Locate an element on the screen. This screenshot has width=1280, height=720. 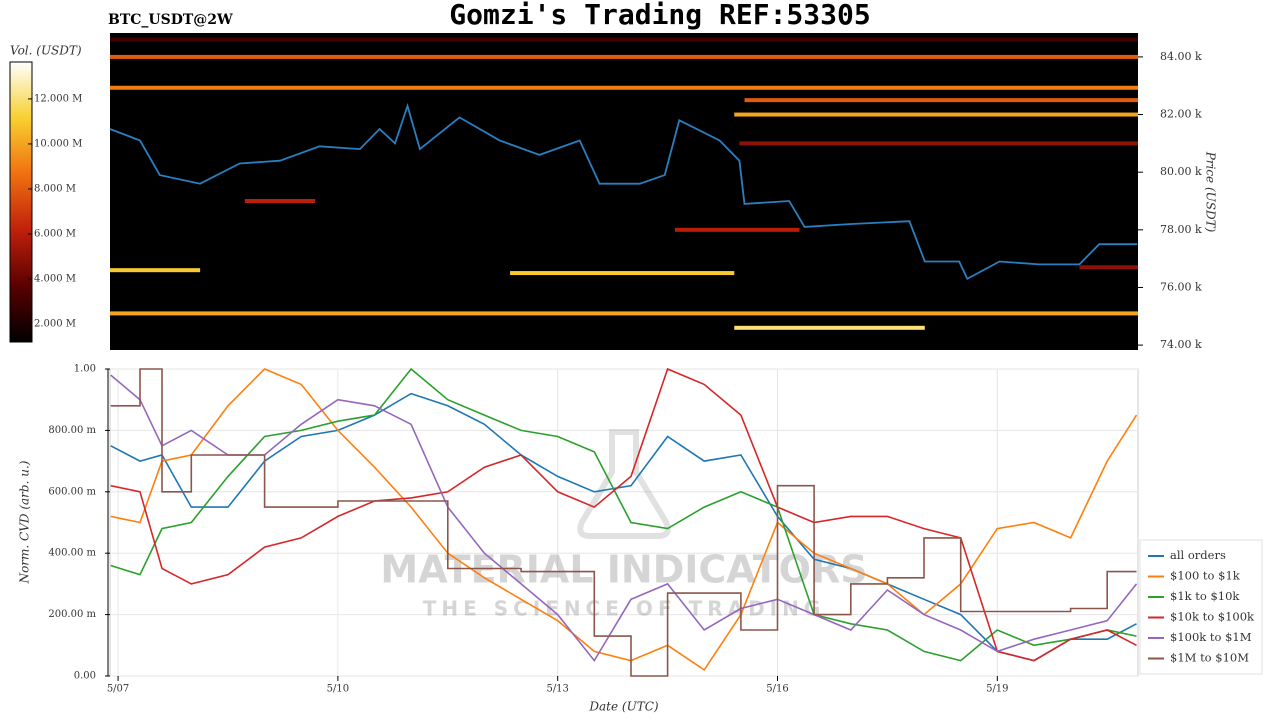
legend-label: $10k to $100k is located at coordinates (1212, 617).